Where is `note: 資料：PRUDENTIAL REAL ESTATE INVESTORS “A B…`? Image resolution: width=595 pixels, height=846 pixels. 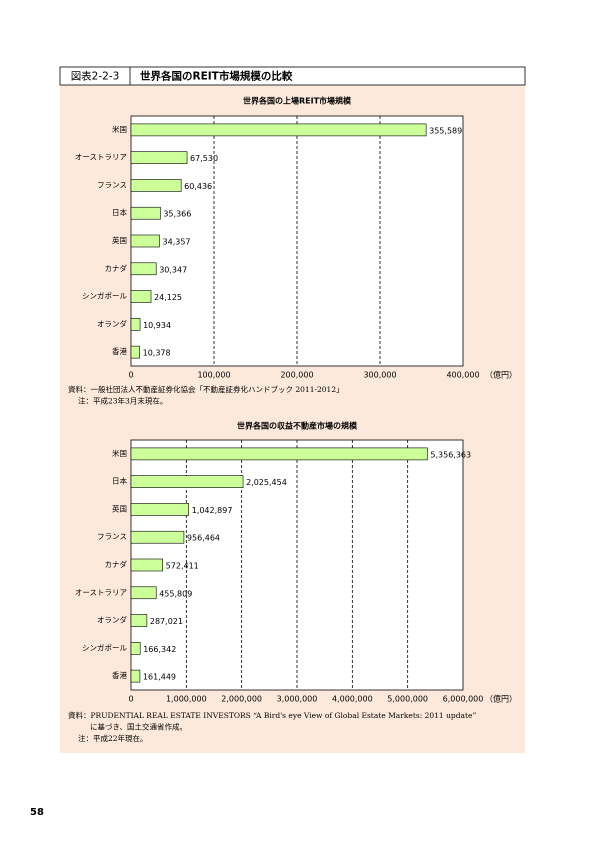
note: 資料：PRUDENTIAL REAL ESTATE INVESTORS “A B… is located at coordinates (272, 715).